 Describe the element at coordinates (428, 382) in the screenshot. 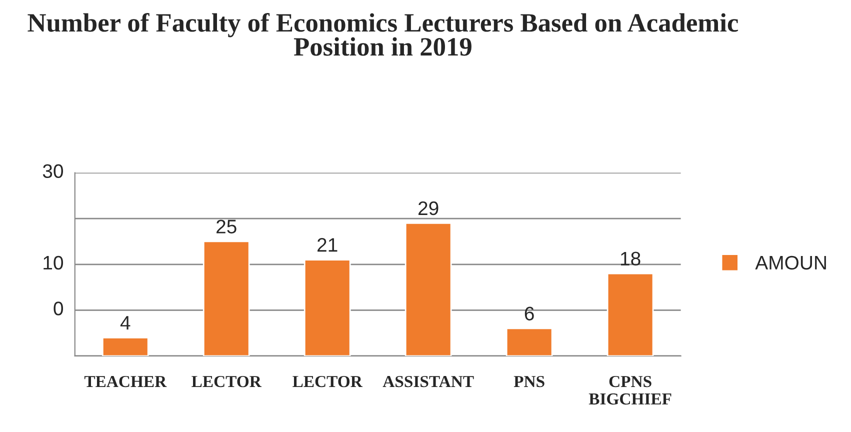

I see `x-tick-label: ASSISTANT` at that location.